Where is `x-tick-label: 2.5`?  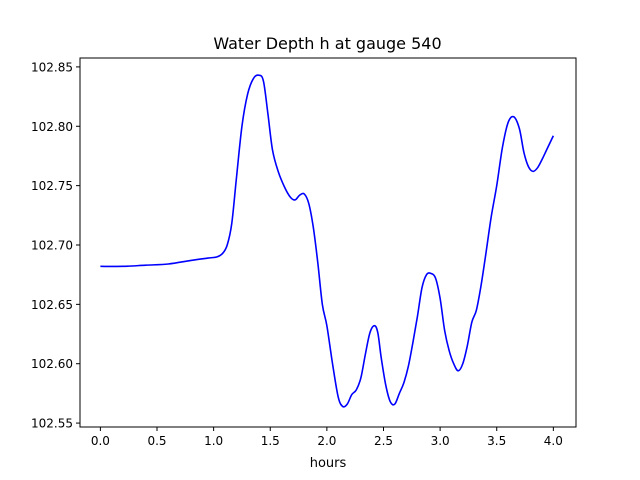
x-tick-label: 2.5 is located at coordinates (383, 441).